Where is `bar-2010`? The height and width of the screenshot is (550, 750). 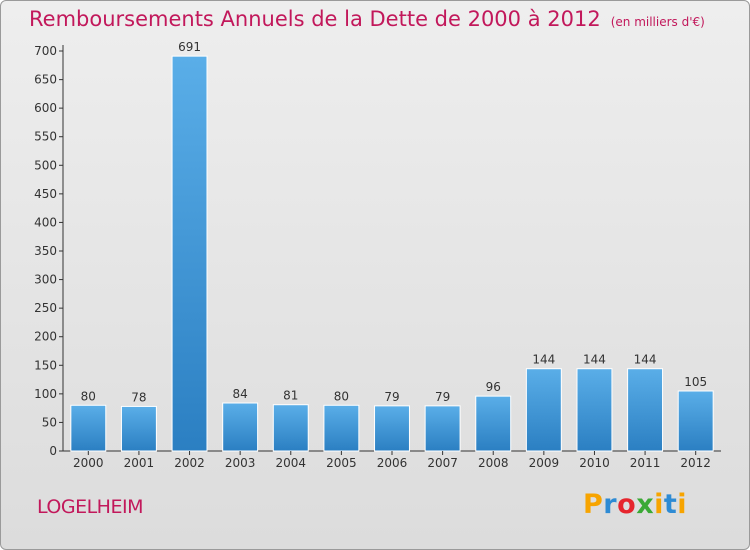 bar-2010 is located at coordinates (594, 410).